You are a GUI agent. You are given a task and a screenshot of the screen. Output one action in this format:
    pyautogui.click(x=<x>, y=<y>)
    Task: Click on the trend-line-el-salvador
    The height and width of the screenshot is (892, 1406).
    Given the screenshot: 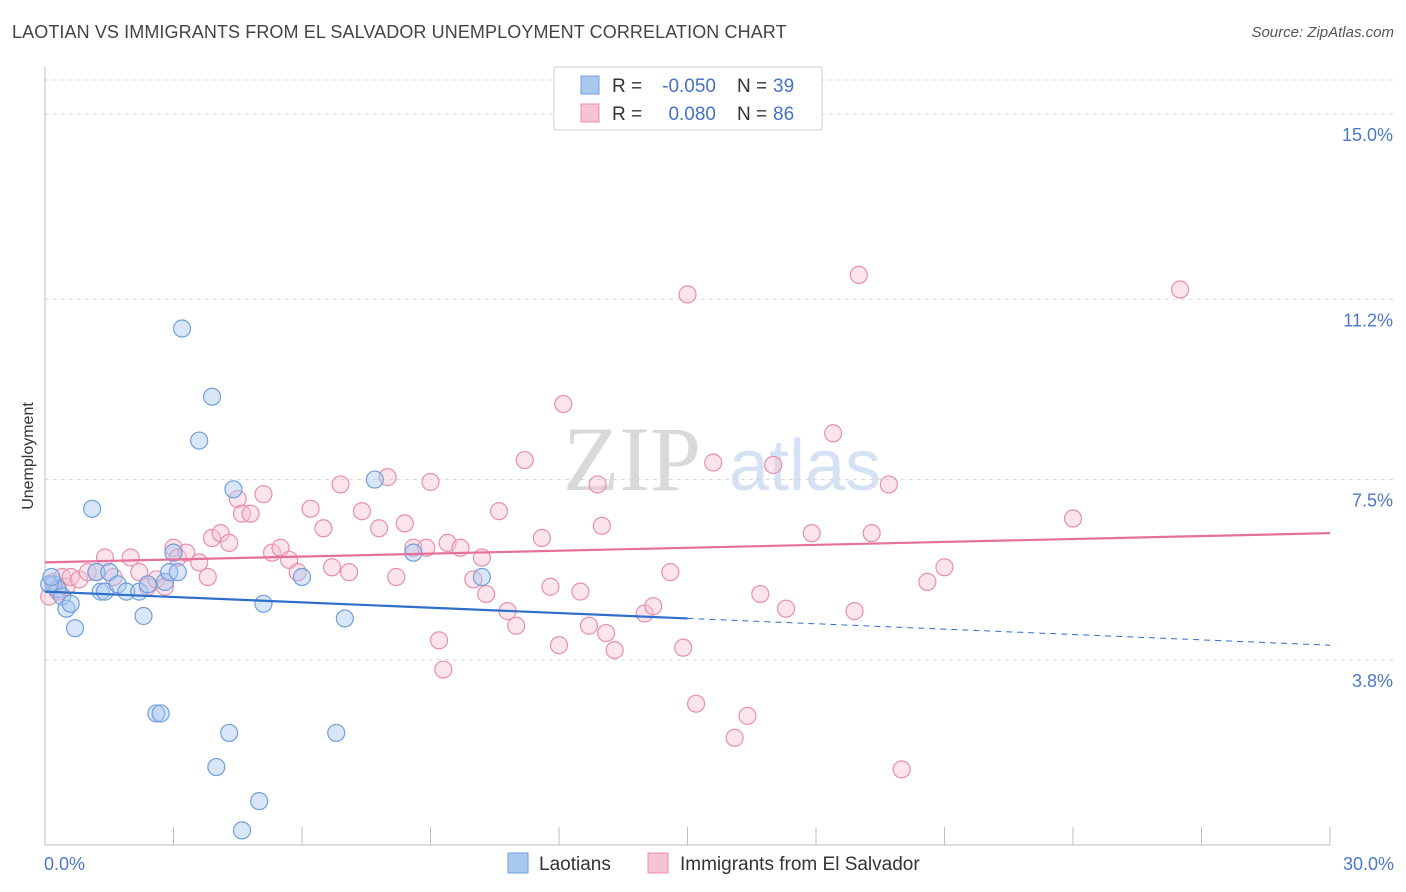 What is the action you would take?
    pyautogui.click(x=687, y=548)
    